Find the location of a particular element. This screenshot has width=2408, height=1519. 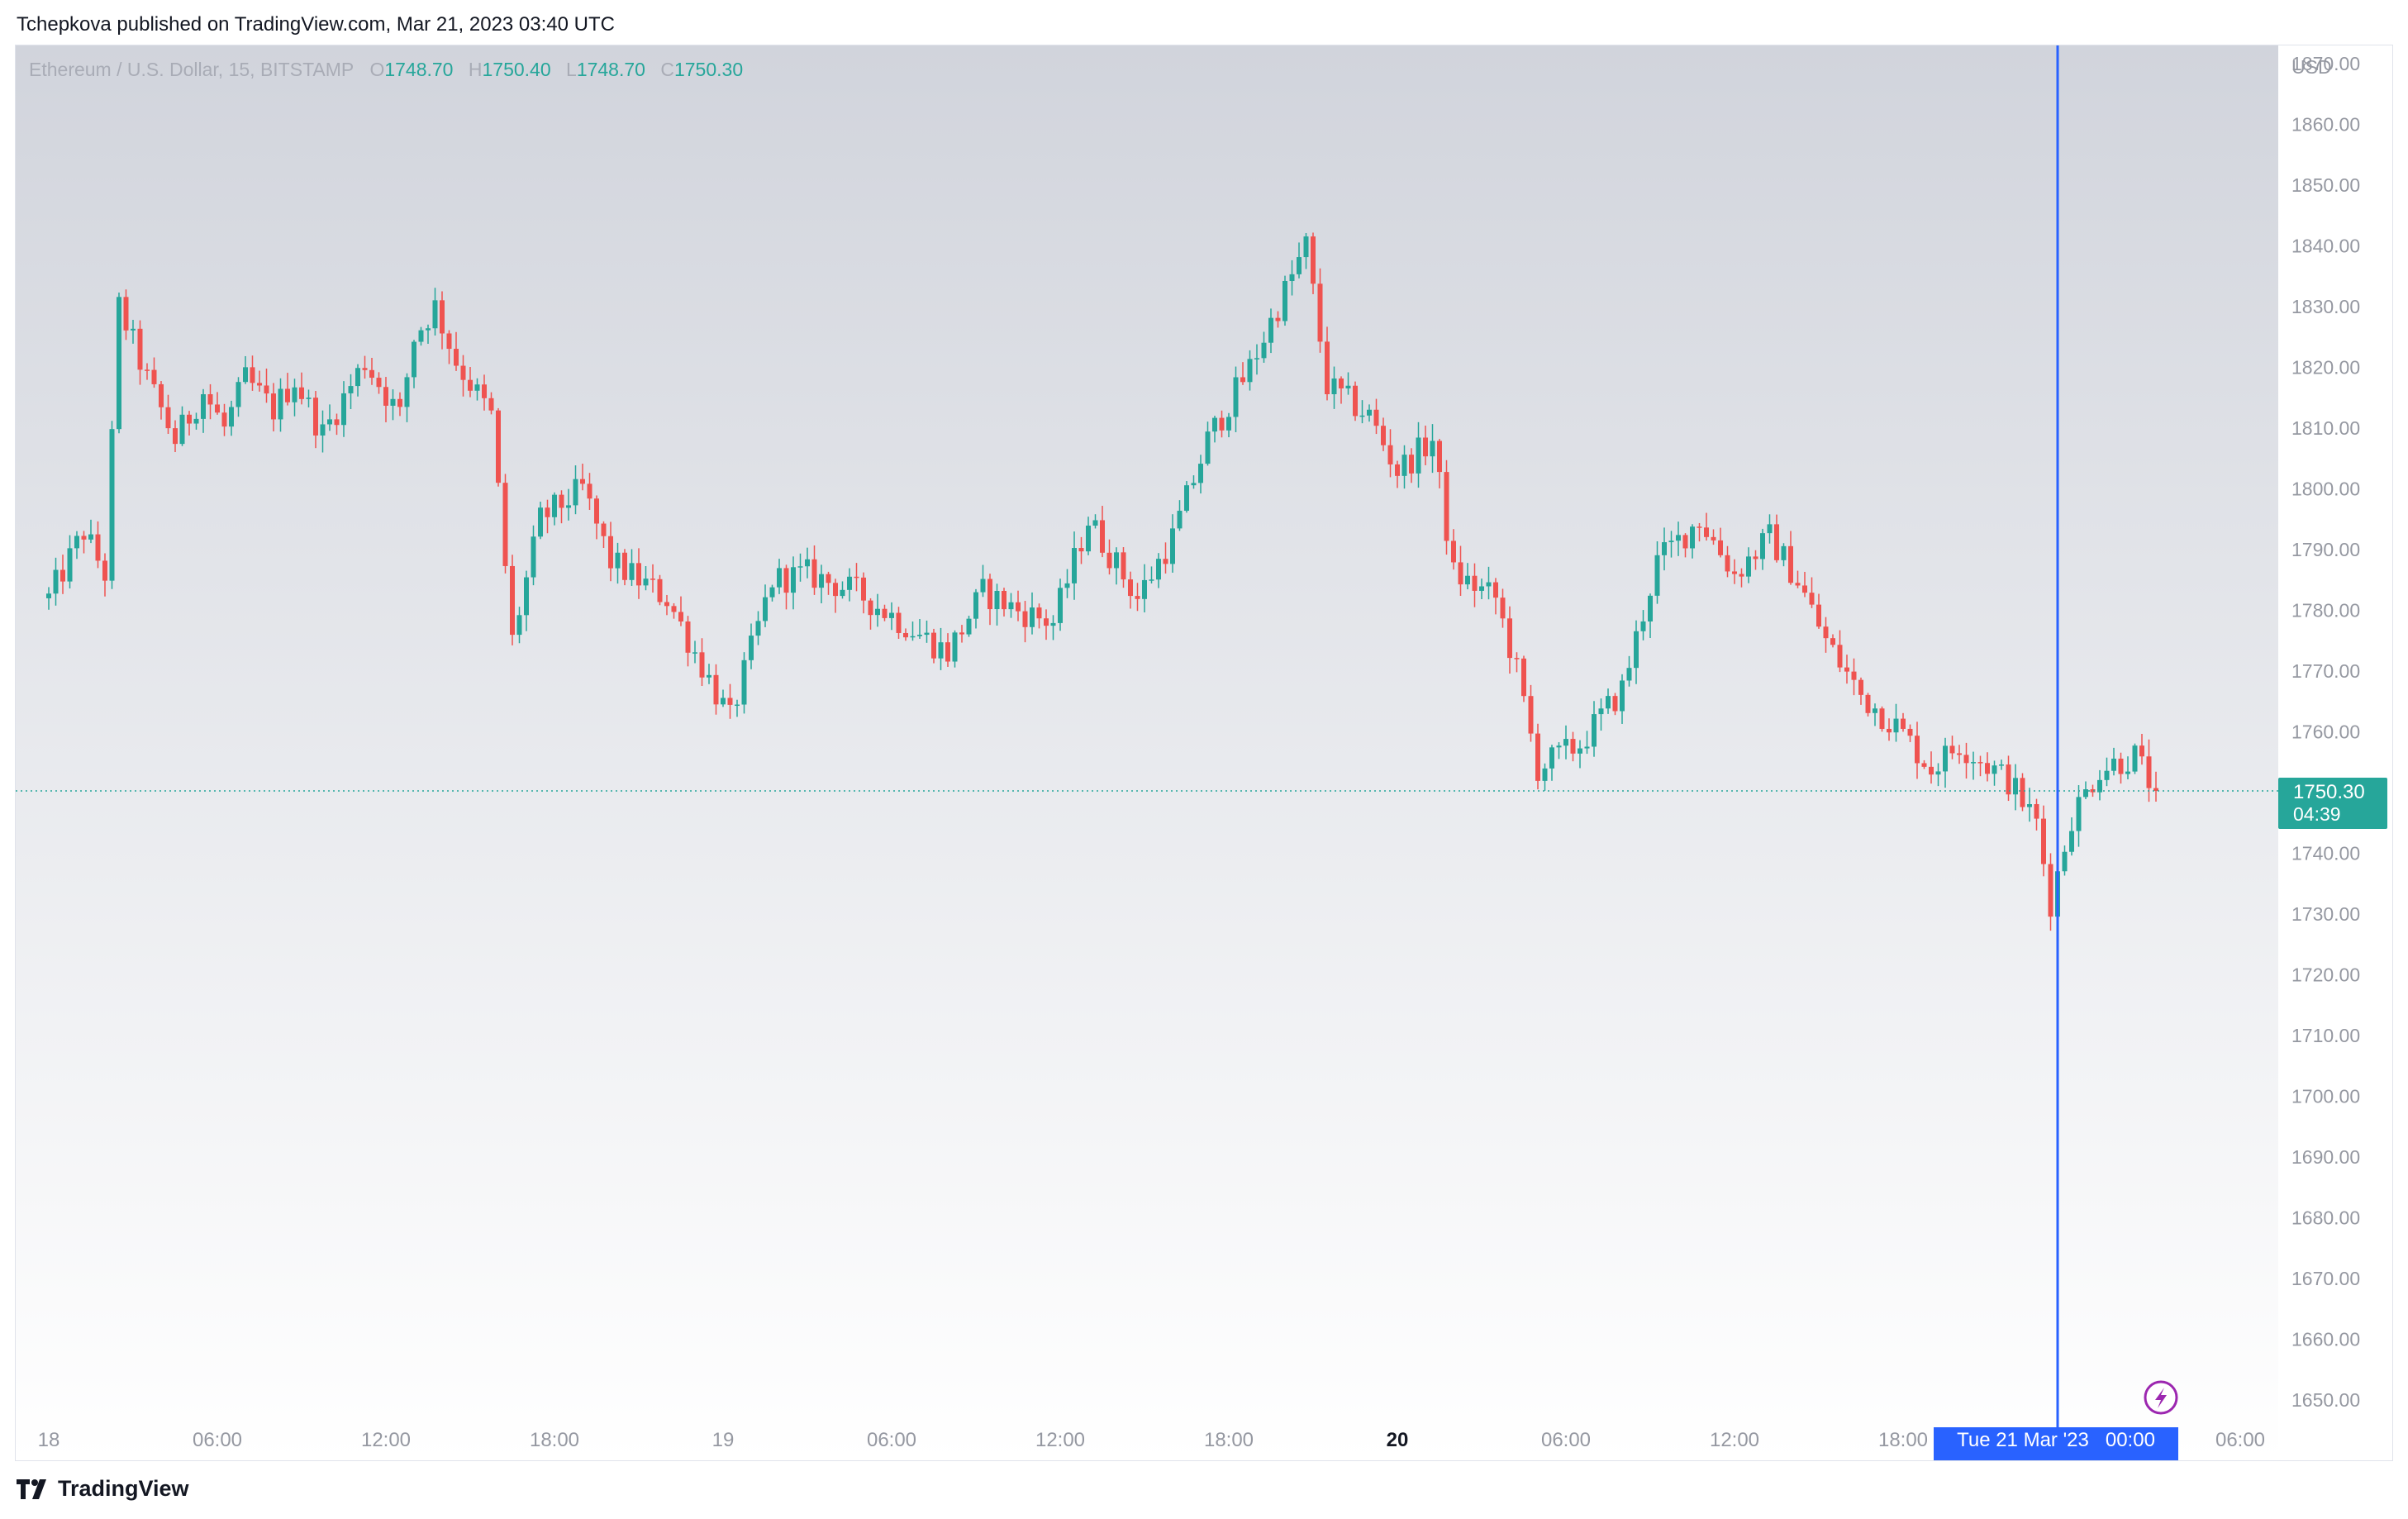

x-tick-label: 06:00 is located at coordinates (217, 1440).